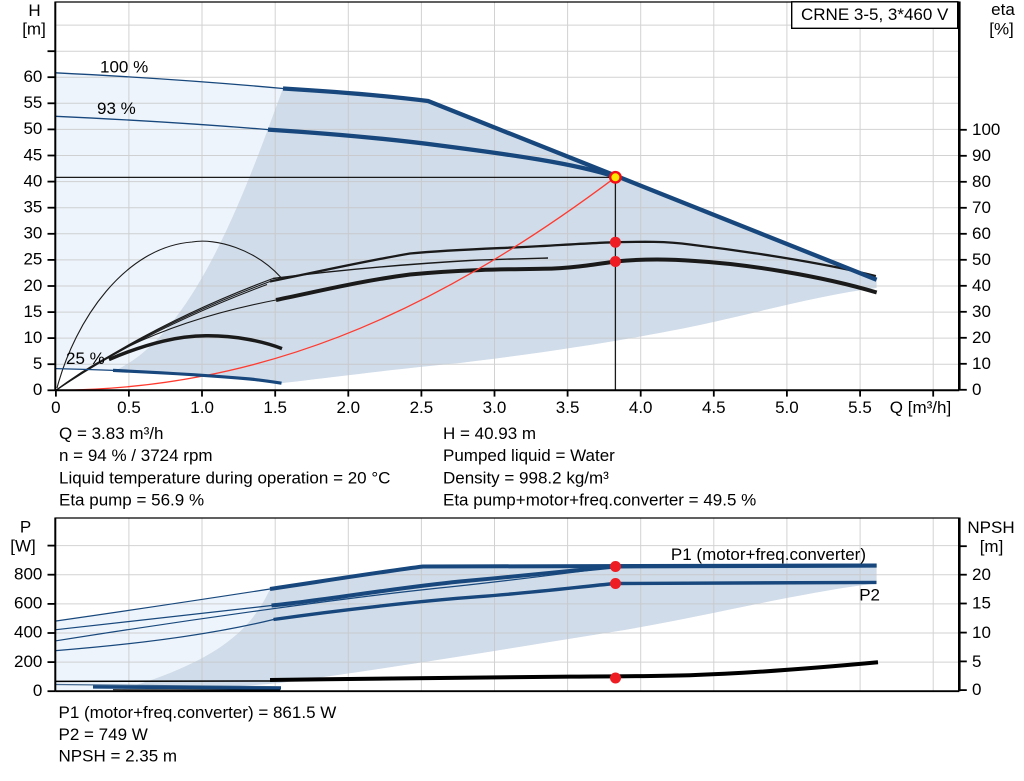 The height and width of the screenshot is (781, 1024). Describe the element at coordinates (202, 407) in the screenshot. I see `svg-text: 1.0` at that location.